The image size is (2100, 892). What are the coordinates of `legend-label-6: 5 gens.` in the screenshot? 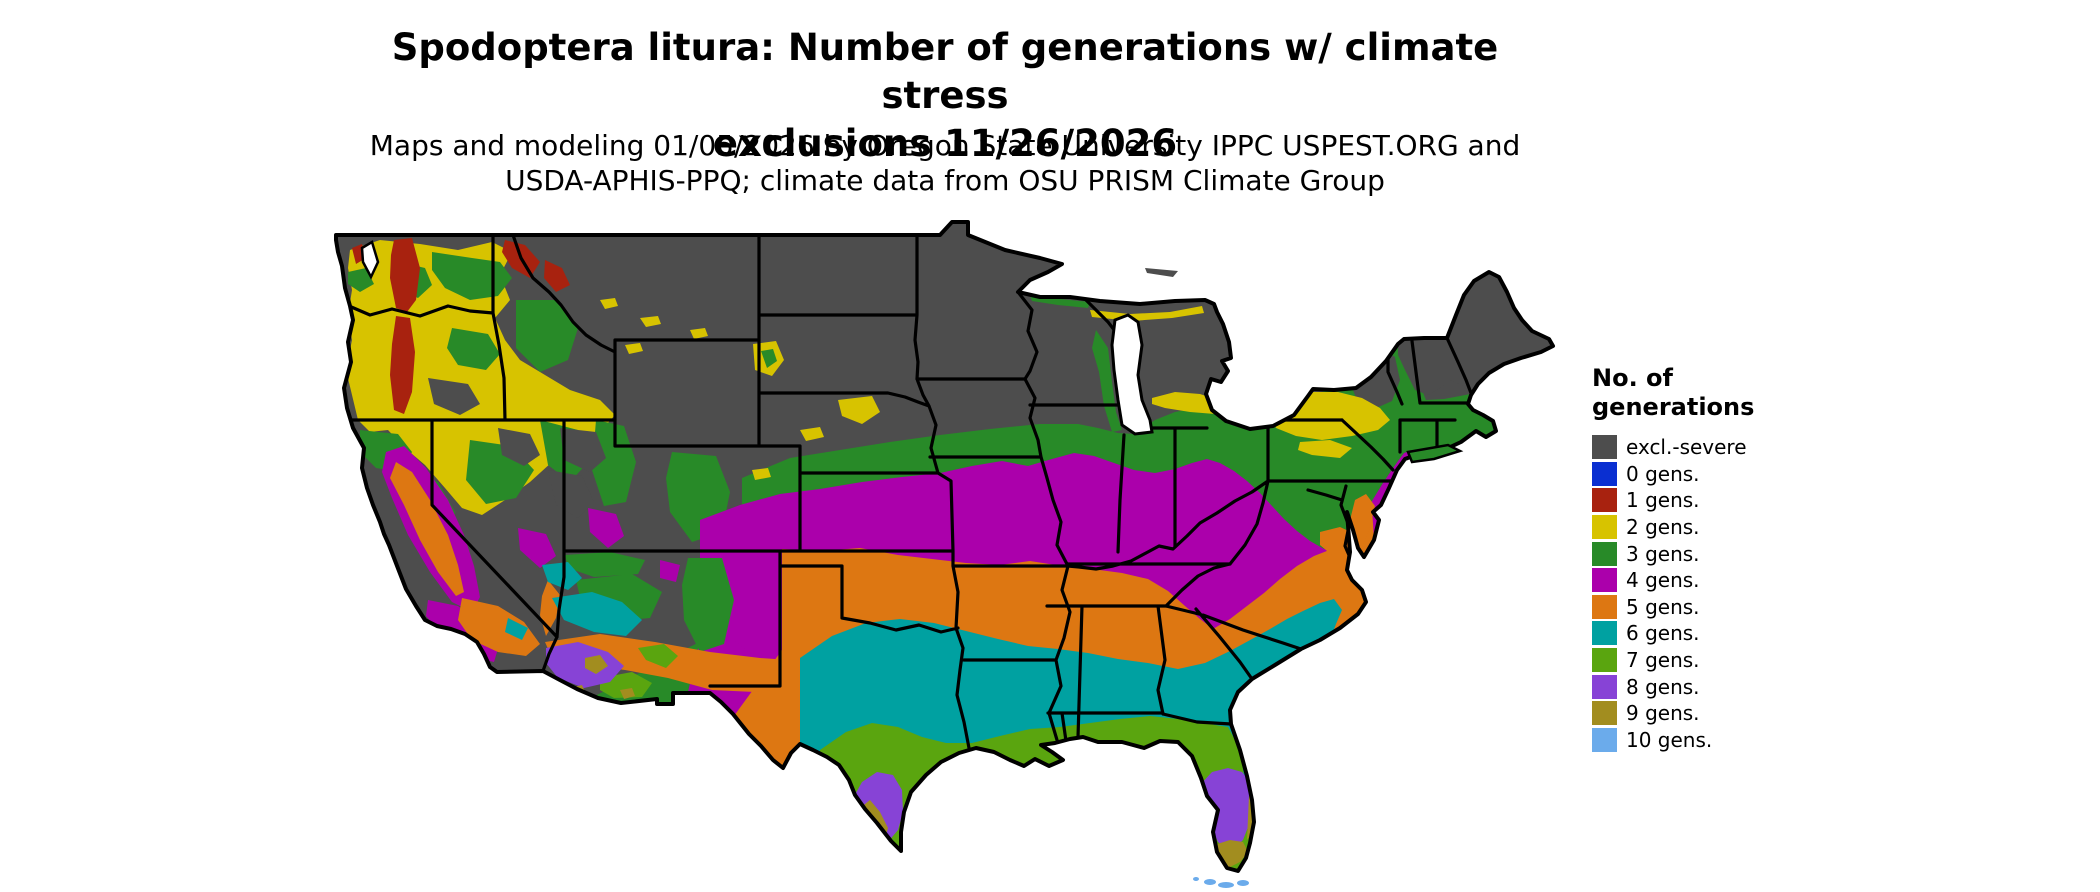 It's located at (1663, 606).